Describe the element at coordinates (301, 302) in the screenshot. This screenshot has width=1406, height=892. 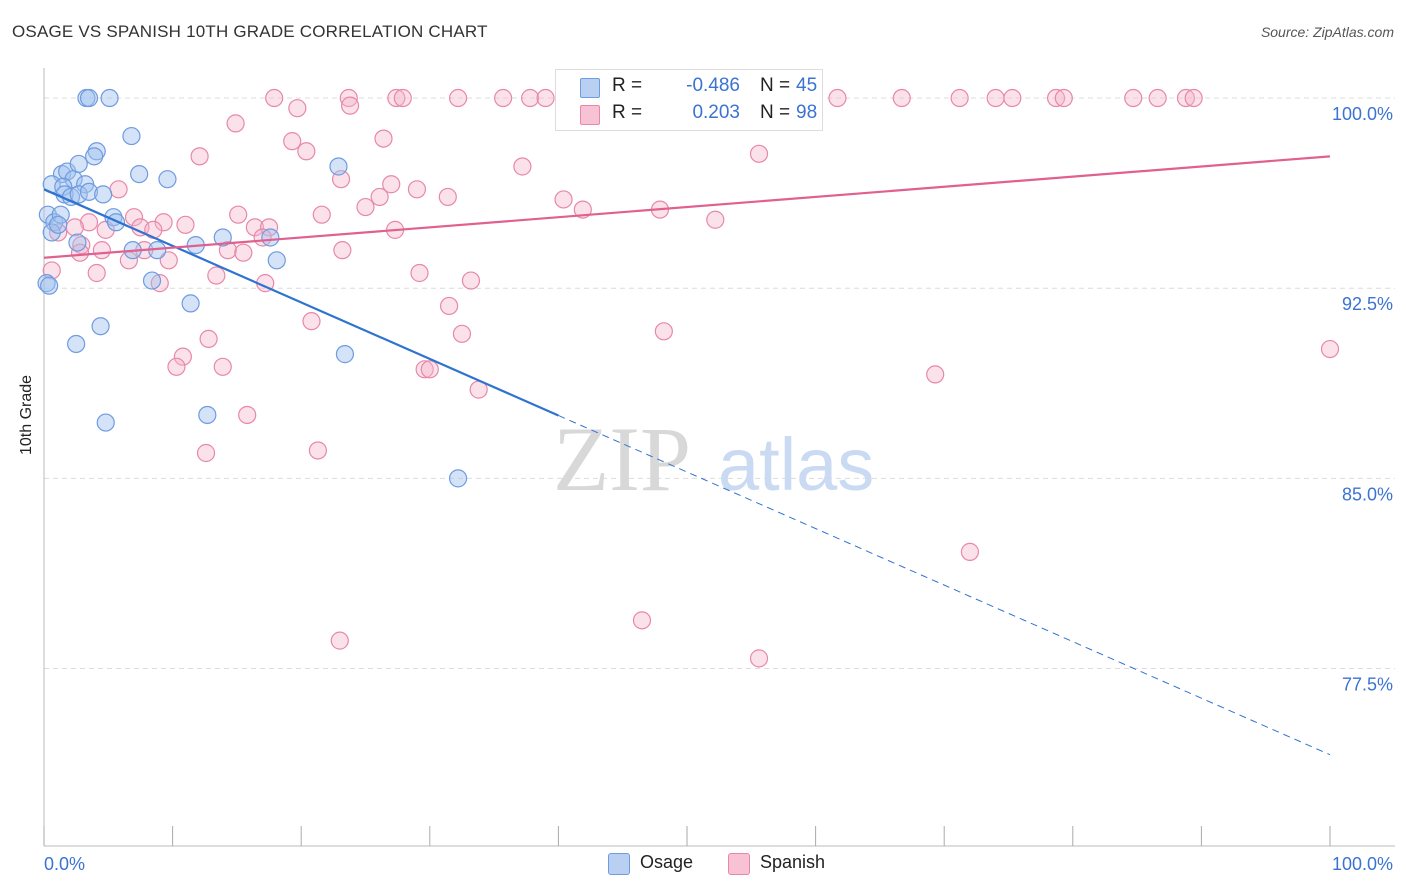
I see `osage-trend-line` at that location.